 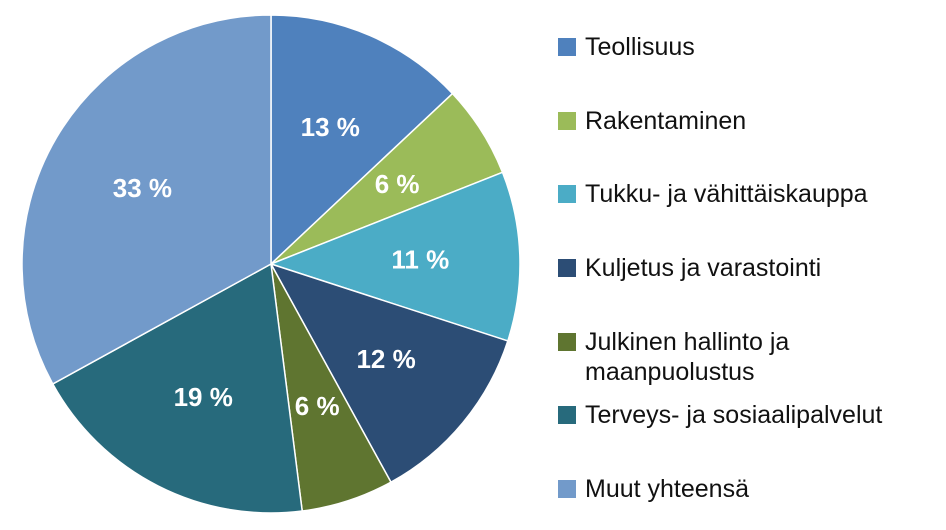 I want to click on legend-swatch-julkinen-hallinto-ja-maanpuolustus, so click(x=567, y=342).